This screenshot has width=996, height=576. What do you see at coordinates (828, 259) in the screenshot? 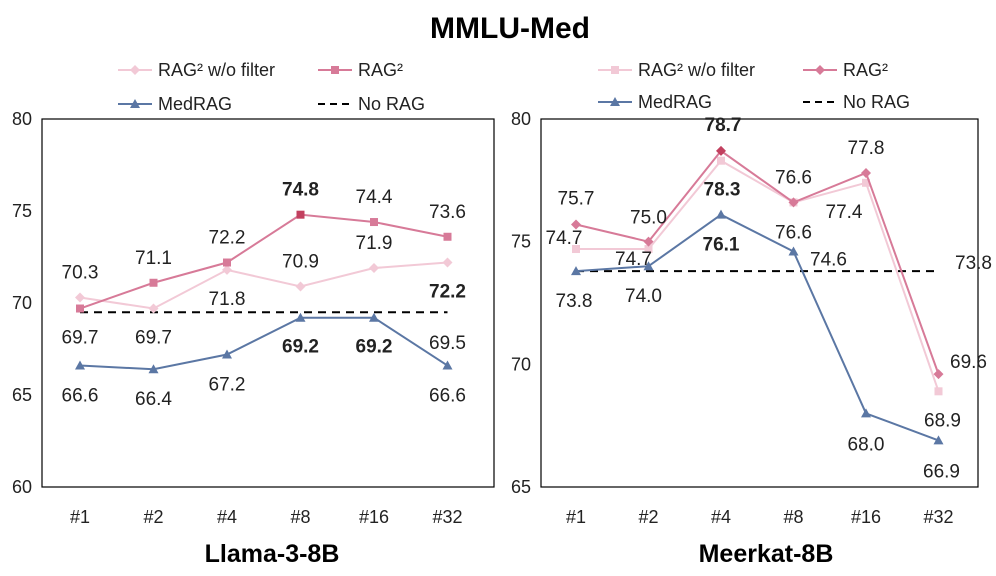
I see `data-label-medrag: 74.6` at bounding box center [828, 259].